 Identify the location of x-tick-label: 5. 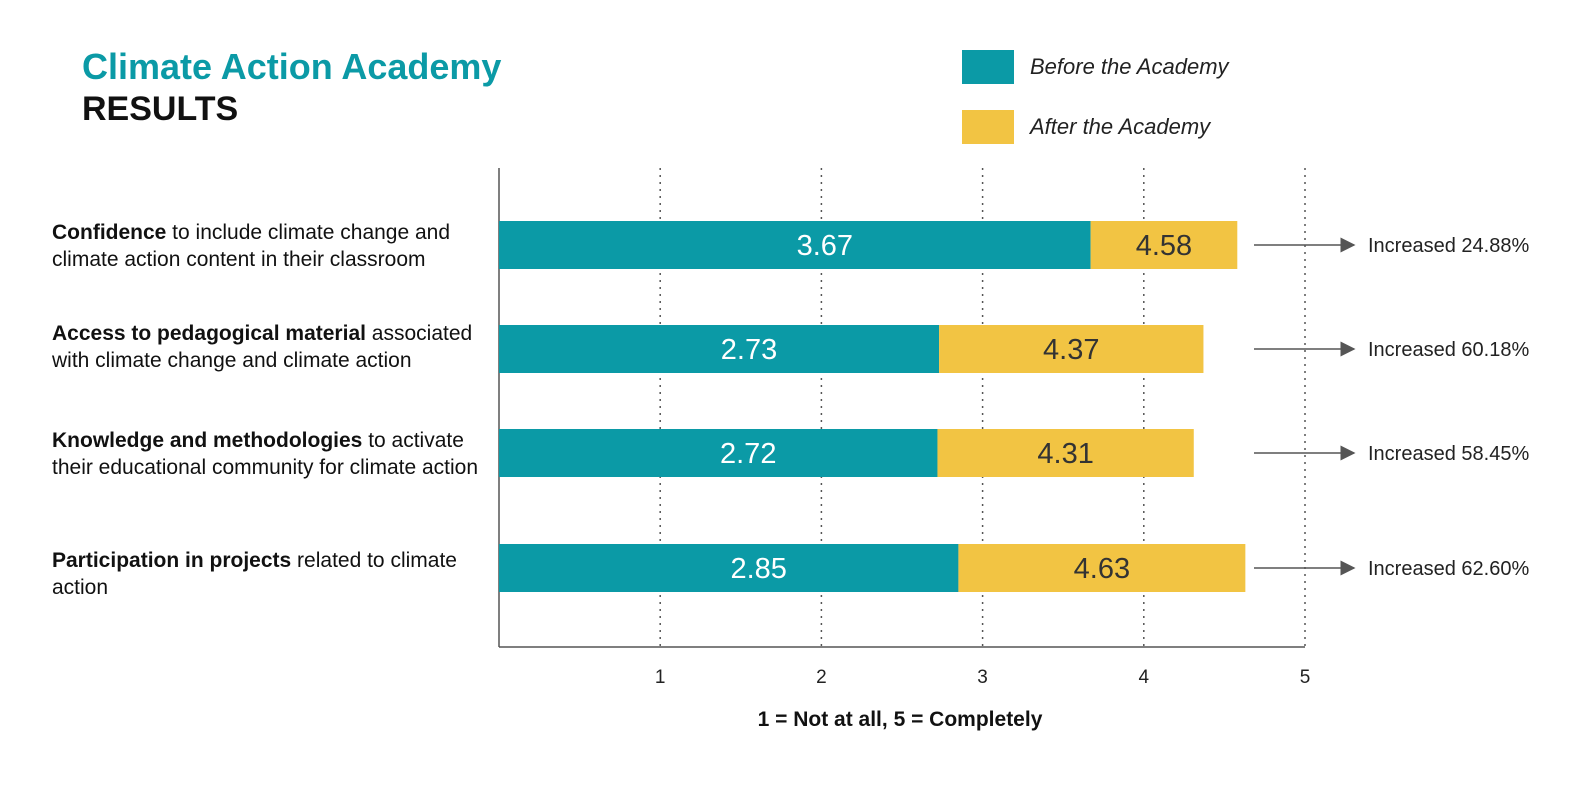
(1305, 677).